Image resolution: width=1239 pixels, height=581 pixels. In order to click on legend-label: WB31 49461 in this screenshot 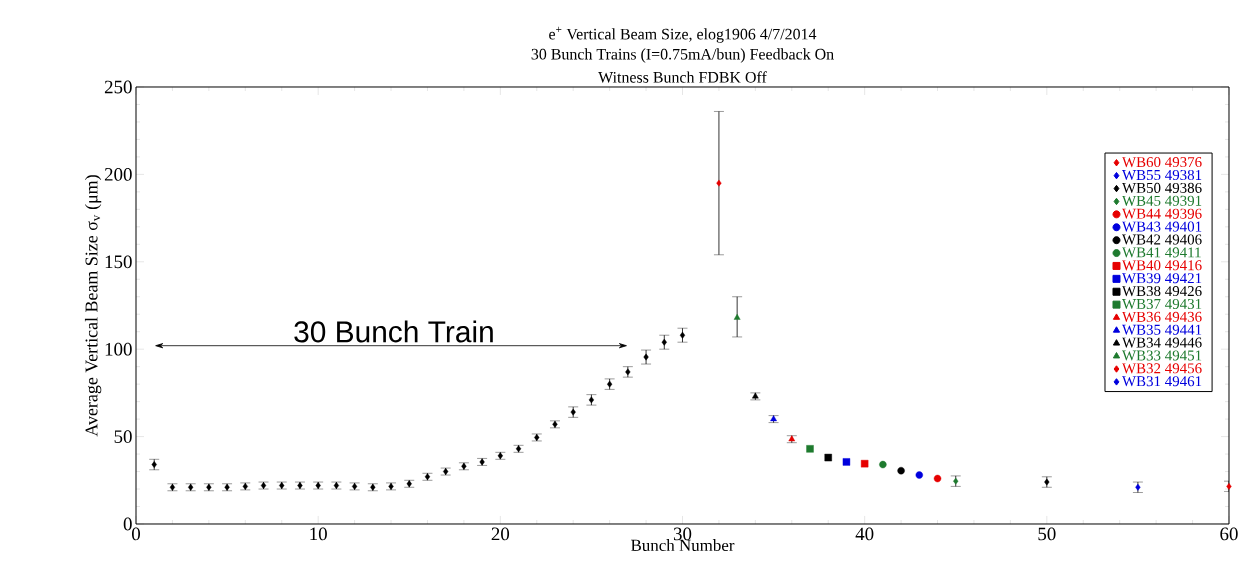, I will do `click(1162, 381)`.